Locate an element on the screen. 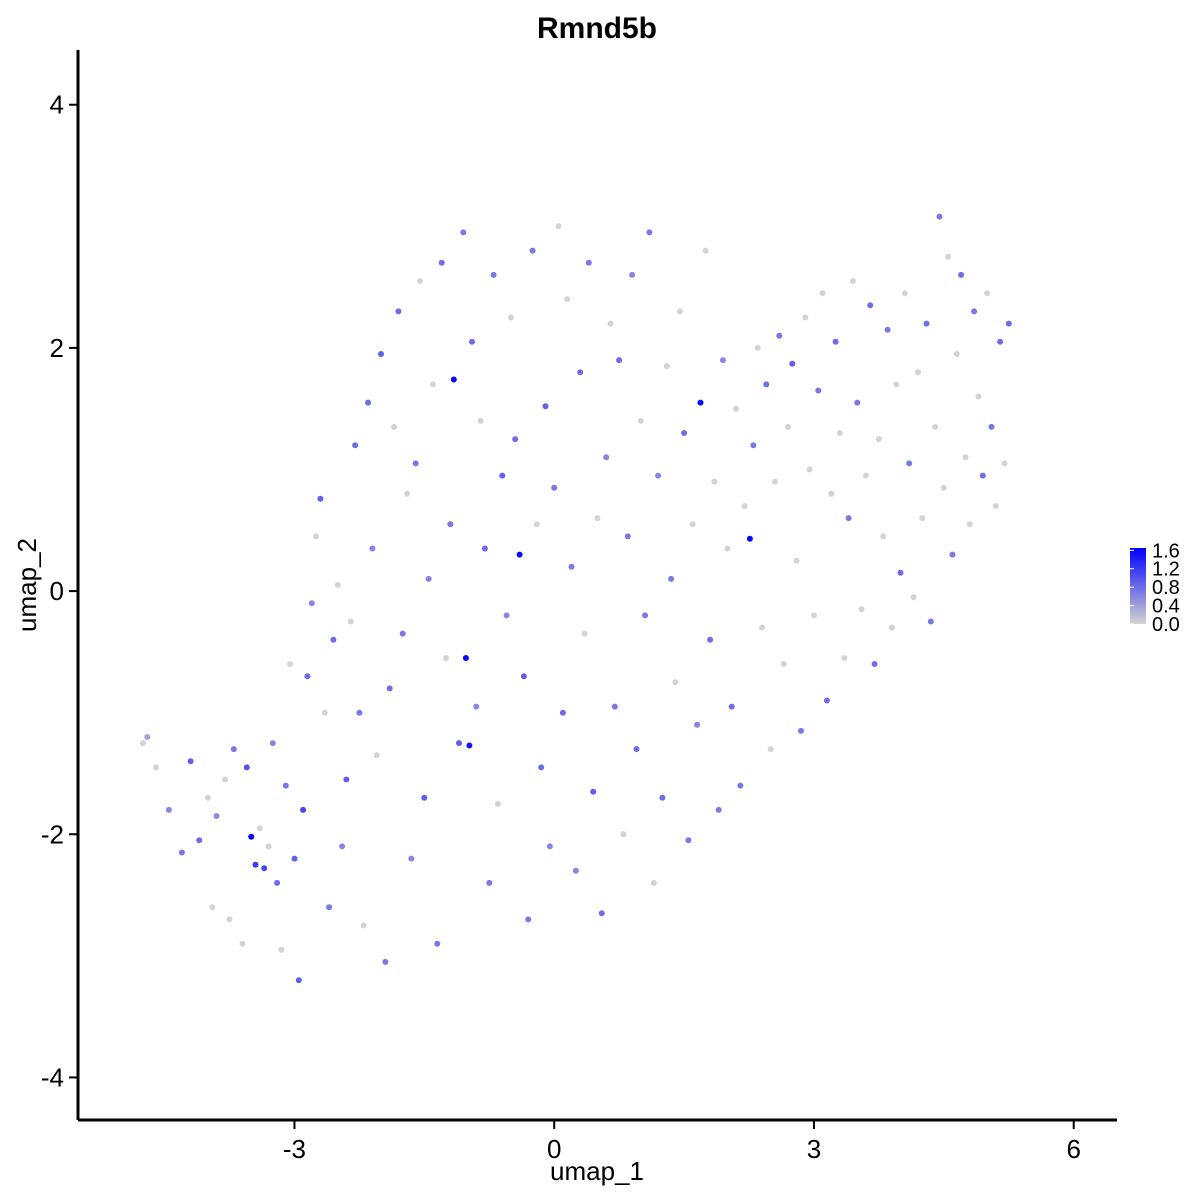  y-tick-label: 4 is located at coordinates (57, 105).